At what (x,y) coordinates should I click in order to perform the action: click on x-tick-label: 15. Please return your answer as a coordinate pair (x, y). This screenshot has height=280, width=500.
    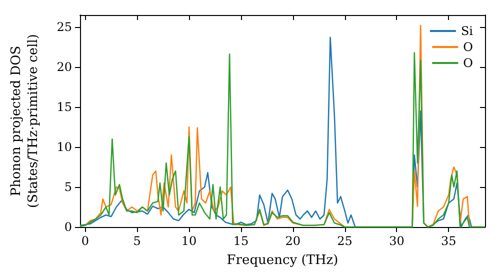
    Looking at the image, I should click on (241, 241).